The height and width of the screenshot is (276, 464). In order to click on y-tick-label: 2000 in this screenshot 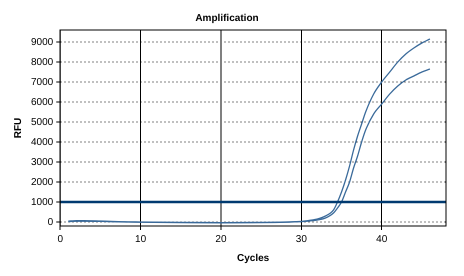, I will do `click(42, 182)`.